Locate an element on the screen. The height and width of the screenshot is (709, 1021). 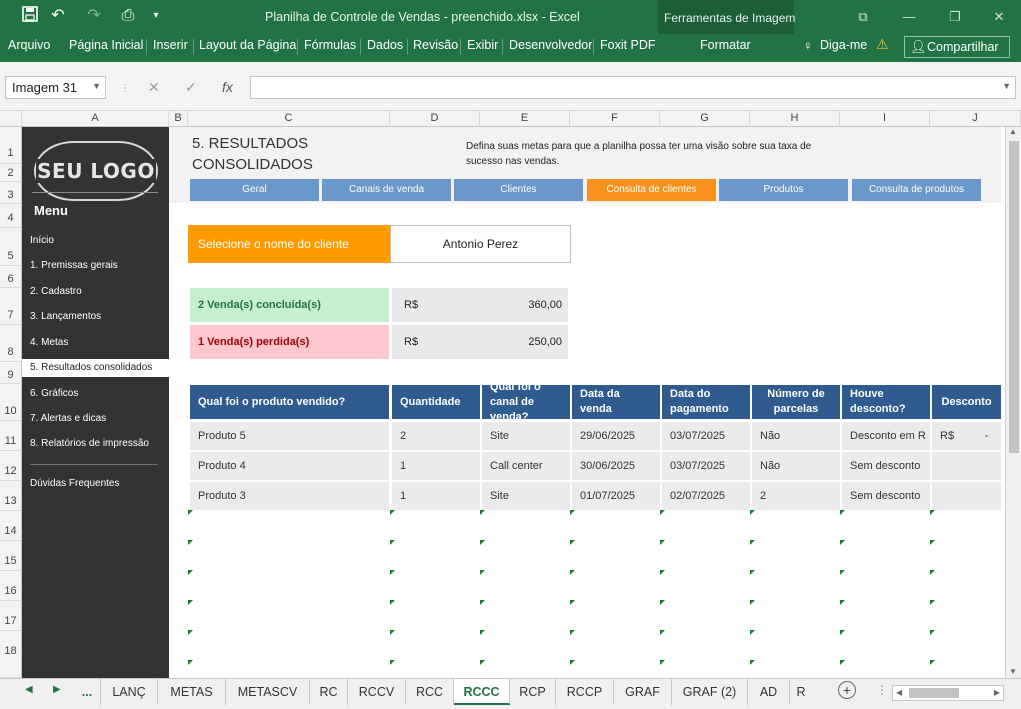
sheet-tab-active: RCCC is located at coordinates (482, 692).